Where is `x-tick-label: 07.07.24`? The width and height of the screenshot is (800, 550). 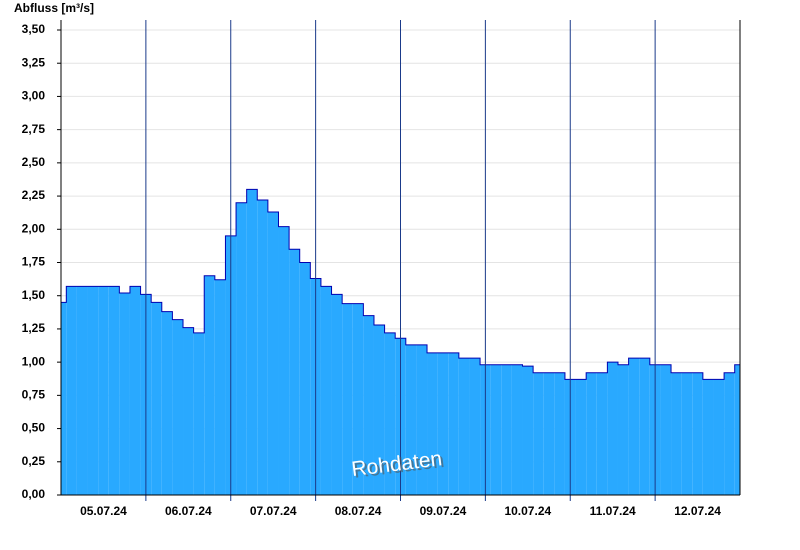
x-tick-label: 07.07.24 is located at coordinates (273, 511).